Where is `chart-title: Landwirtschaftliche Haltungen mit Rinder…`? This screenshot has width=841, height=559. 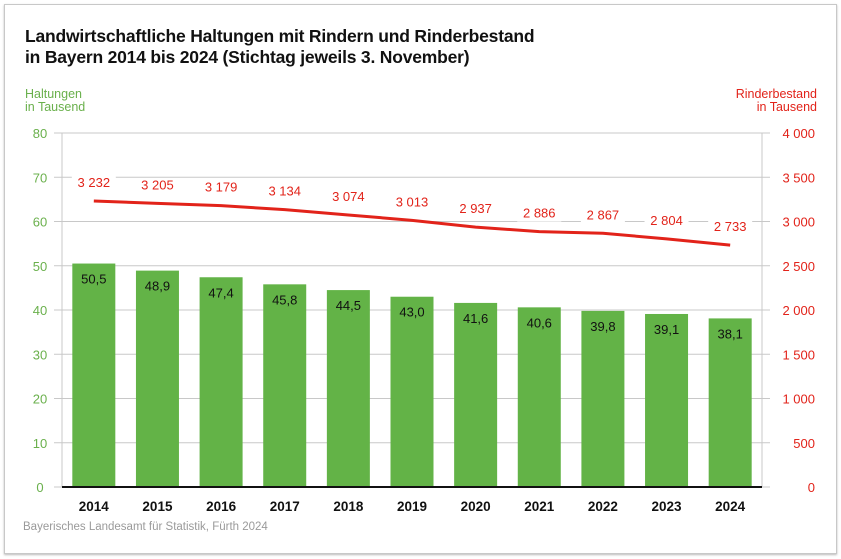
chart-title: Landwirtschaftliche Haltungen mit Rinder… is located at coordinates (280, 47).